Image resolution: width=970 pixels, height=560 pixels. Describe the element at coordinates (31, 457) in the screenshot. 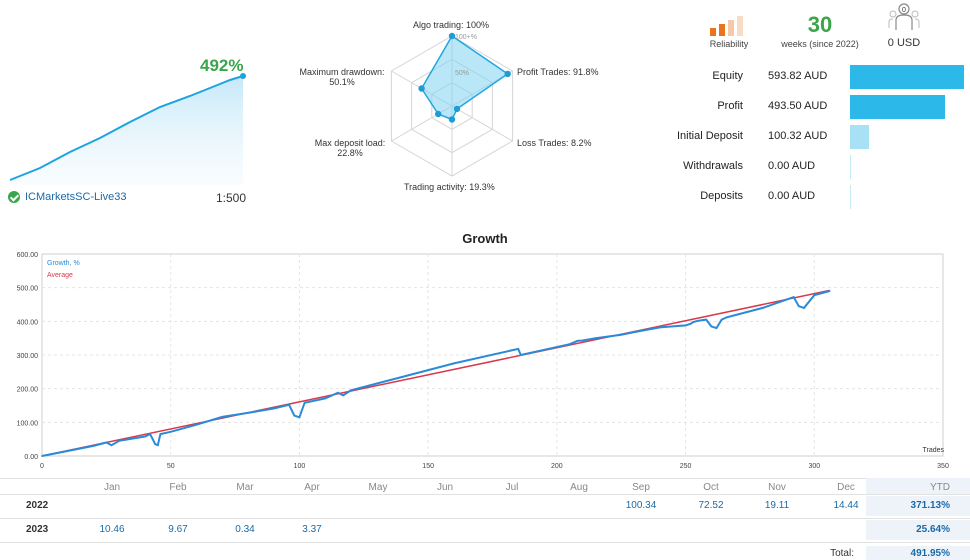

I see `y-tick-label: 0.00` at that location.